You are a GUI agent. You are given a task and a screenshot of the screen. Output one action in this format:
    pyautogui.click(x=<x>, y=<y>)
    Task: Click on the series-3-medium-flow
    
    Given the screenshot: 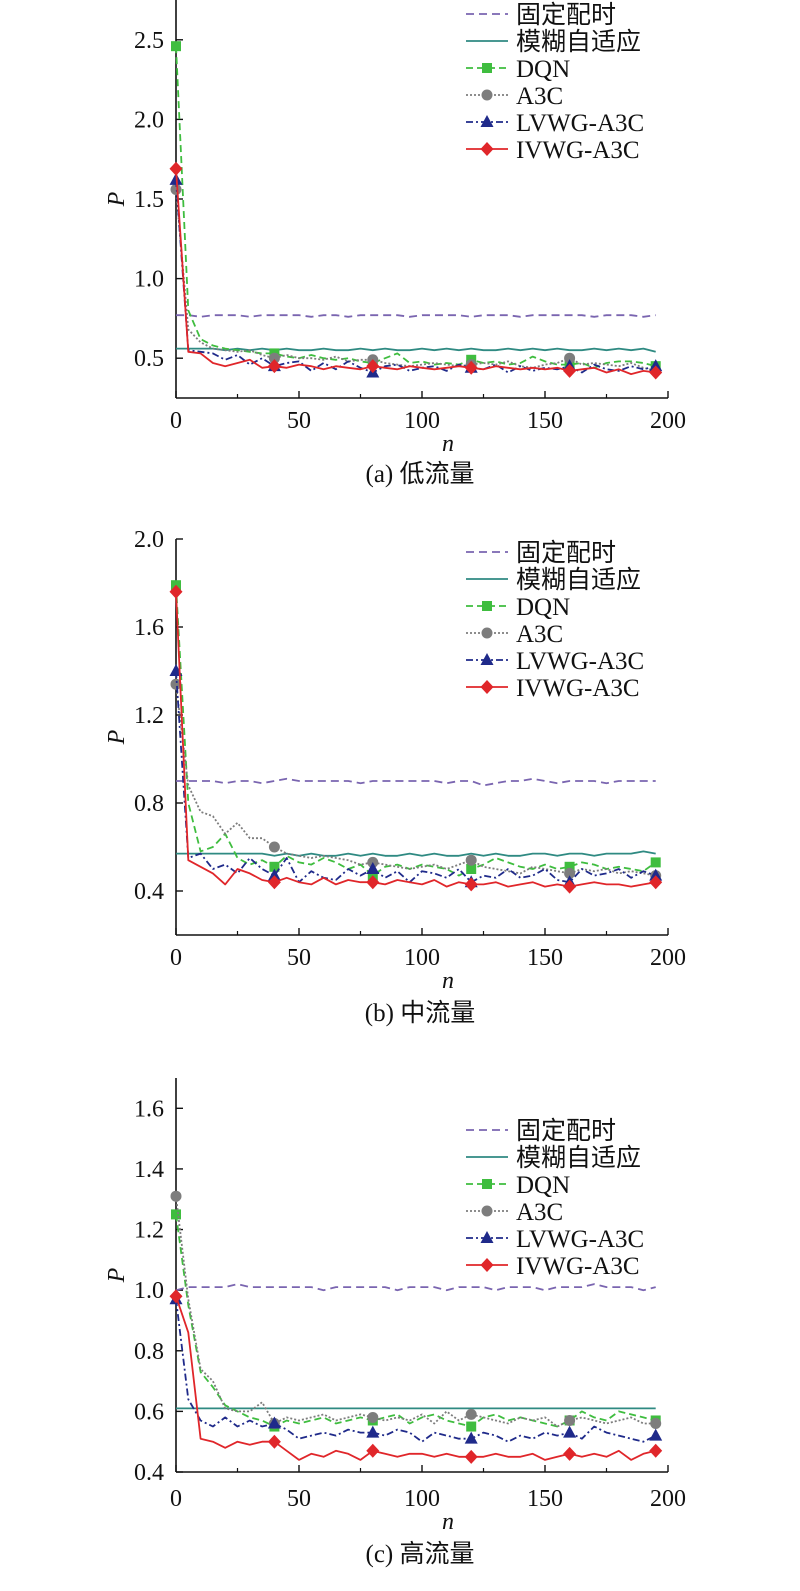 What is the action you would take?
    pyautogui.click(x=416, y=780)
    